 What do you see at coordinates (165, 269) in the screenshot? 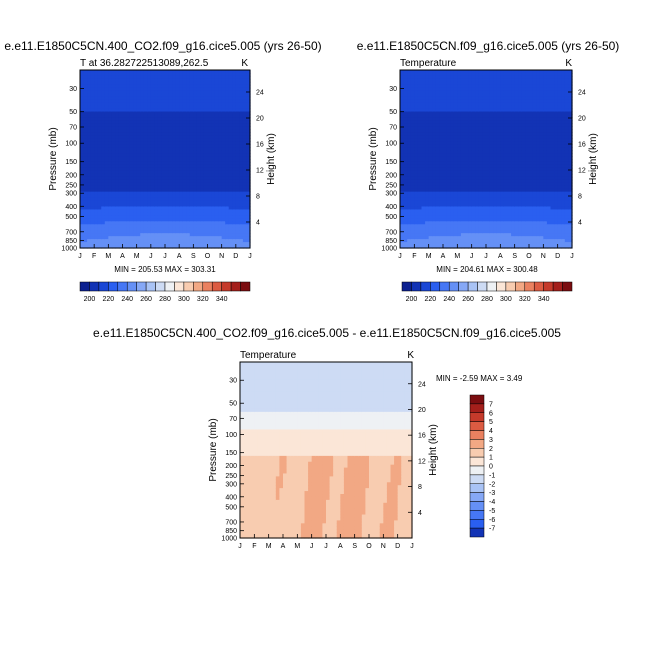
I see `panel-1-minmax: MIN = 205.53 MAX = 303.31` at bounding box center [165, 269].